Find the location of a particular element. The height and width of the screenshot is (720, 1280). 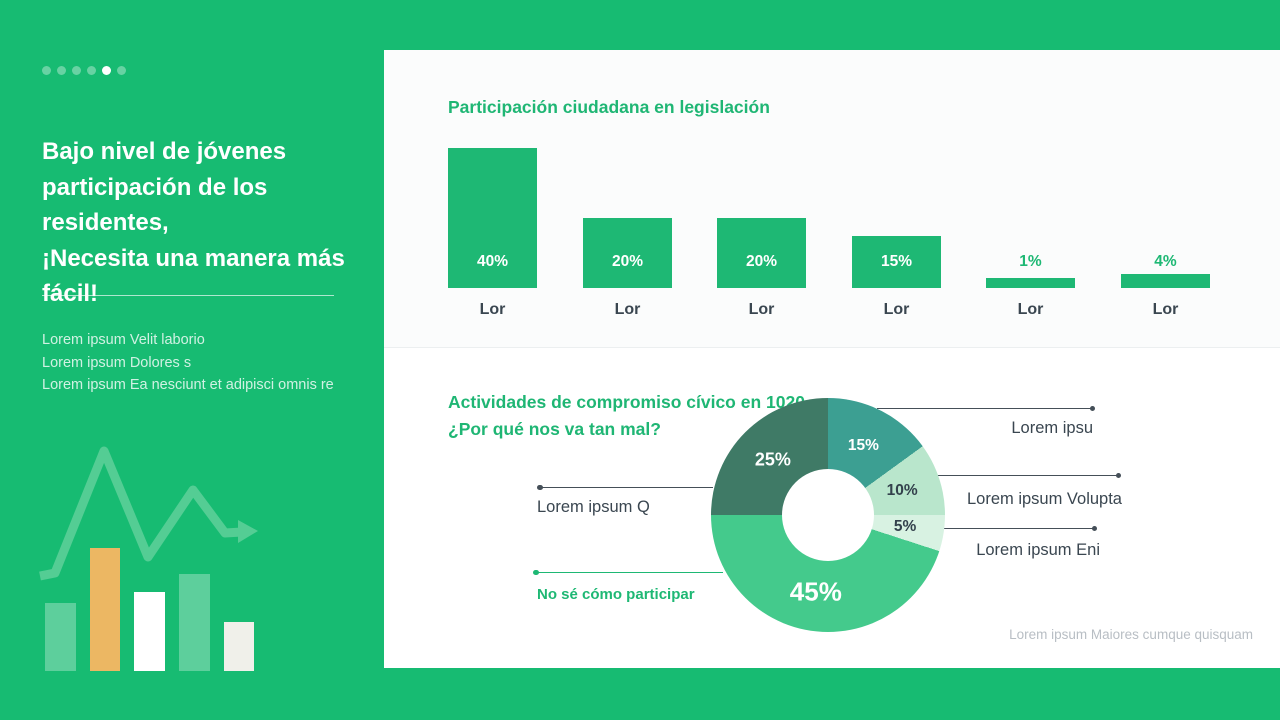

bar-column: 40% Lor is located at coordinates (492, 233).